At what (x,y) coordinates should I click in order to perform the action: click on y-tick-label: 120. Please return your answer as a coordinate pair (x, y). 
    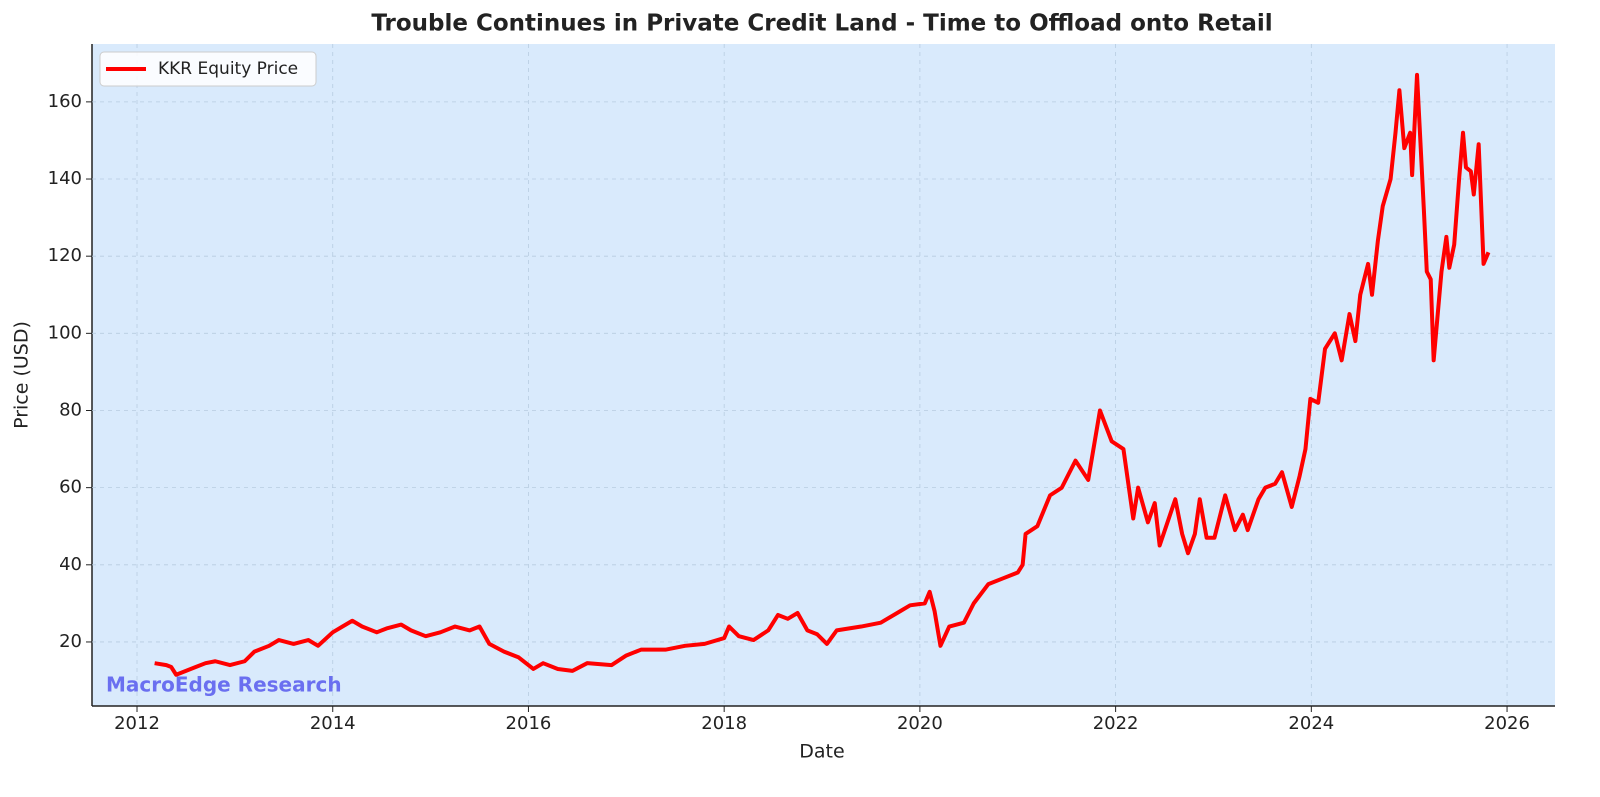
    Looking at the image, I should click on (65, 255).